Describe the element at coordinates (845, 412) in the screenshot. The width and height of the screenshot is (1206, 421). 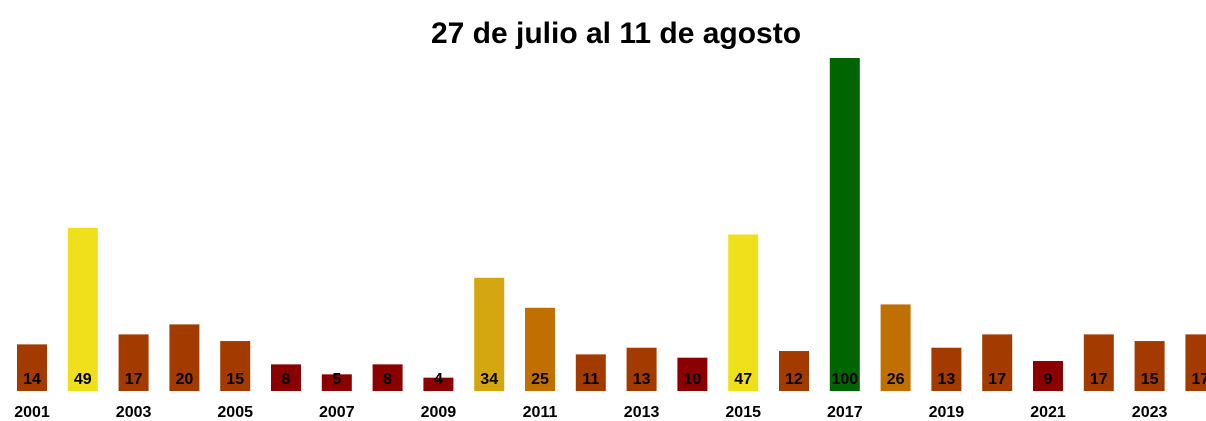
I see `x-tick-label: 2017` at that location.